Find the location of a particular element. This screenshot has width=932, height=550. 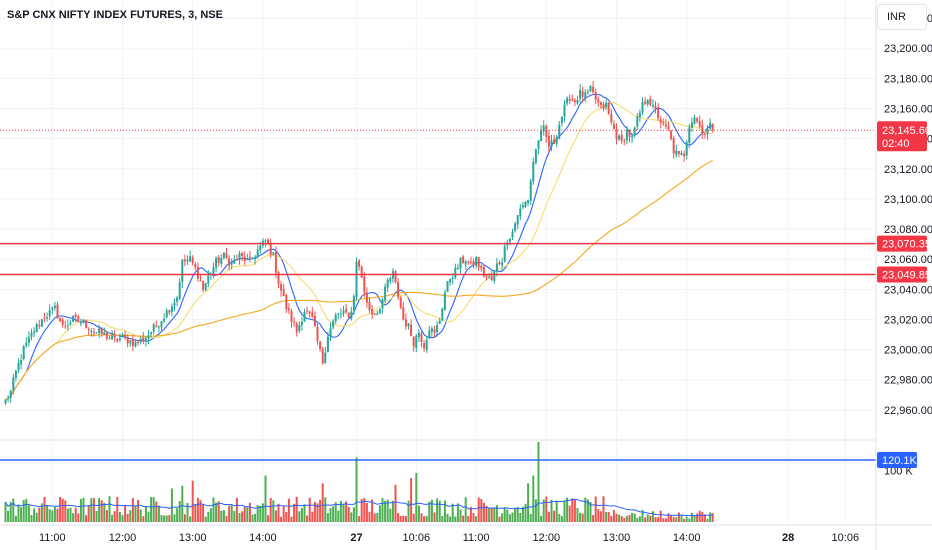

time-tick-label: 10:06 is located at coordinates (846, 538).